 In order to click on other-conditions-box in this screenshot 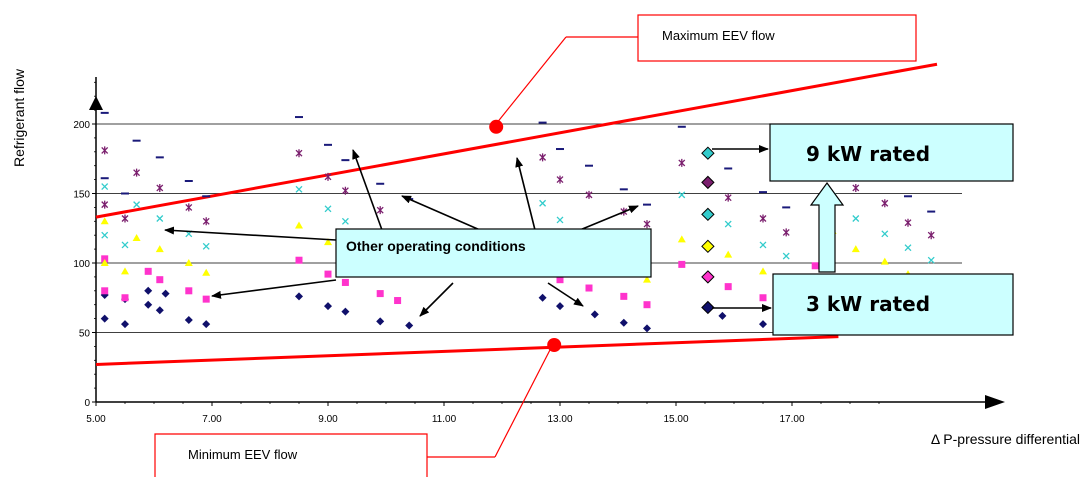, I will do `click(493, 253)`.